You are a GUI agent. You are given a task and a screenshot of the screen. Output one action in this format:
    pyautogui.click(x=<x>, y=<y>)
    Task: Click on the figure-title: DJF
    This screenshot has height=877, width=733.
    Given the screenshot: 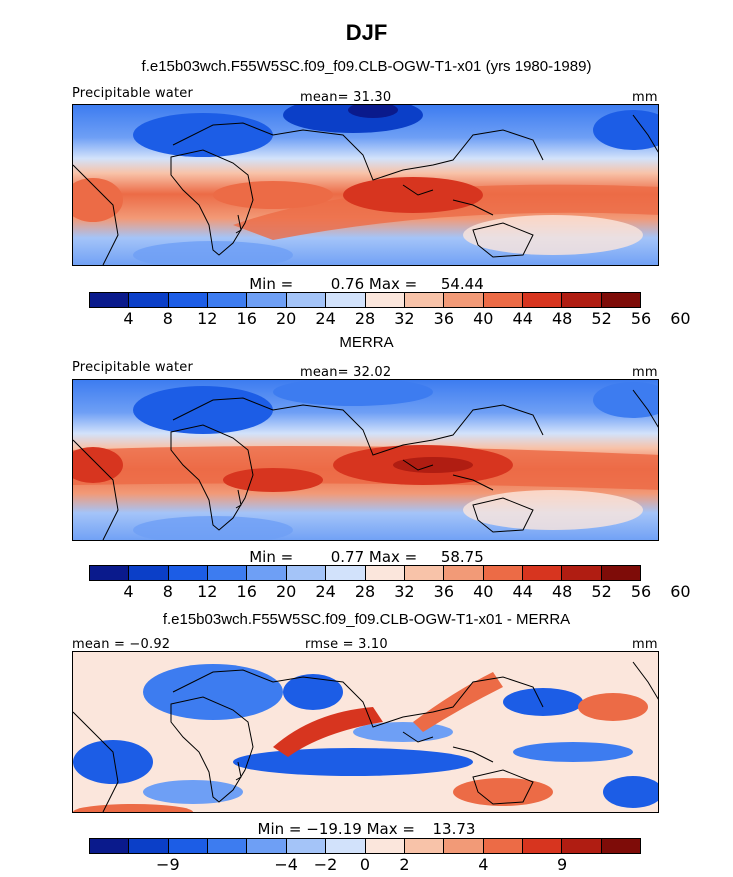 What is the action you would take?
    pyautogui.click(x=366, y=32)
    